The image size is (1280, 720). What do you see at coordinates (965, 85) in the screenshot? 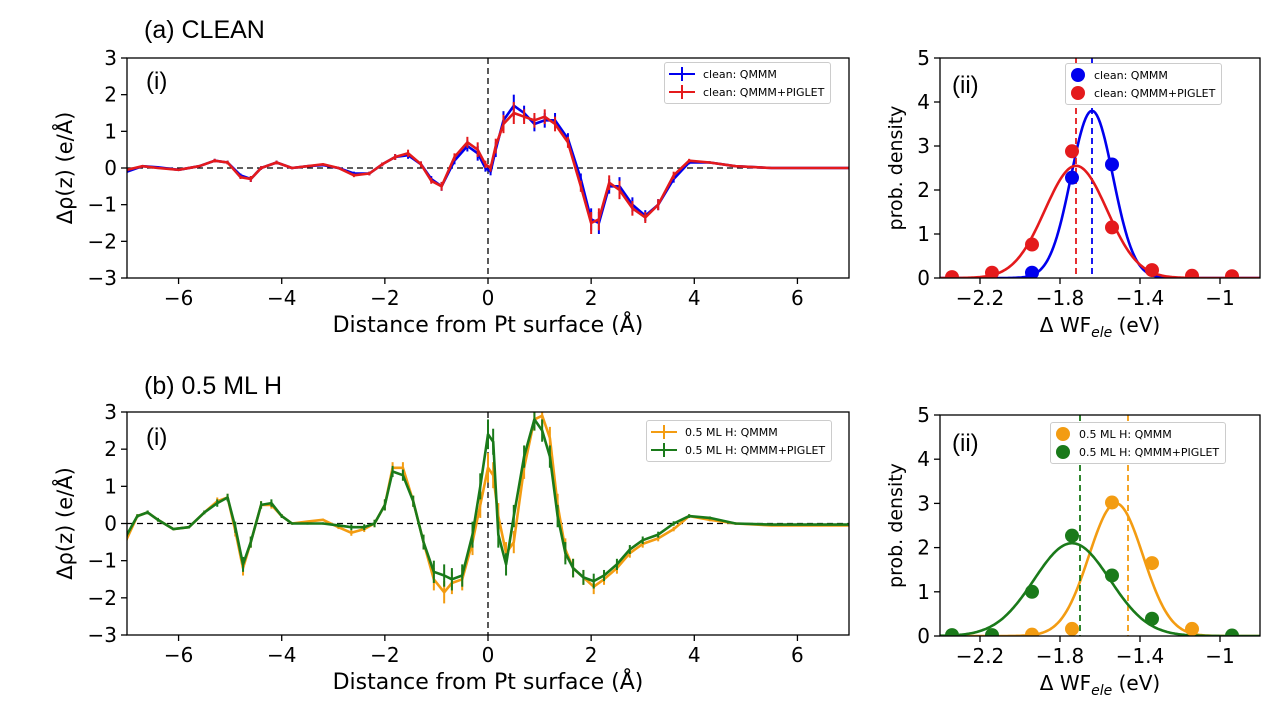
I see `panel-a-ii-label: (ii)` at bounding box center [965, 85].